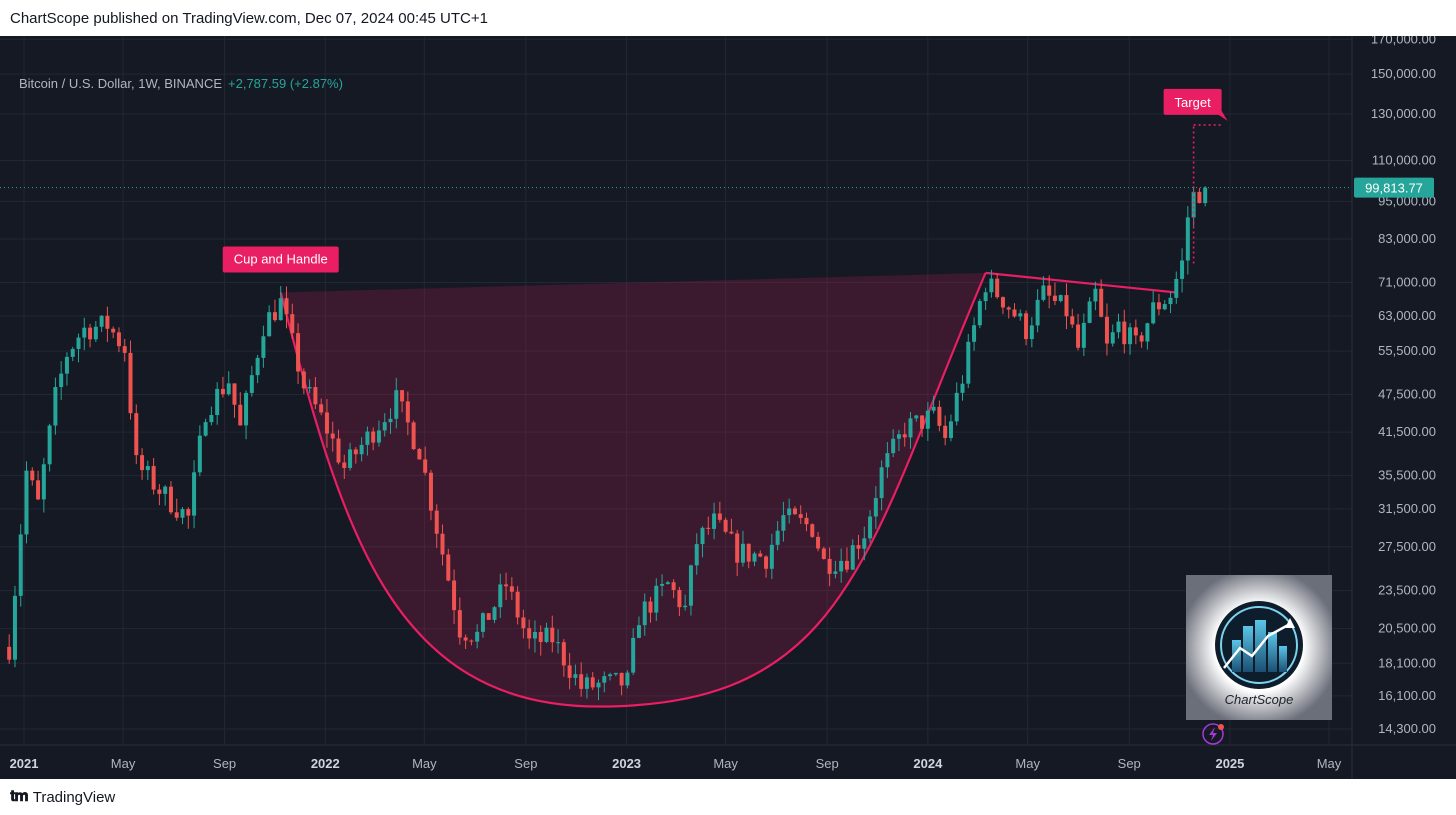 The height and width of the screenshot is (815, 1456). Describe the element at coordinates (1407, 508) in the screenshot. I see `y-tick-label: 31,500.00` at that location.